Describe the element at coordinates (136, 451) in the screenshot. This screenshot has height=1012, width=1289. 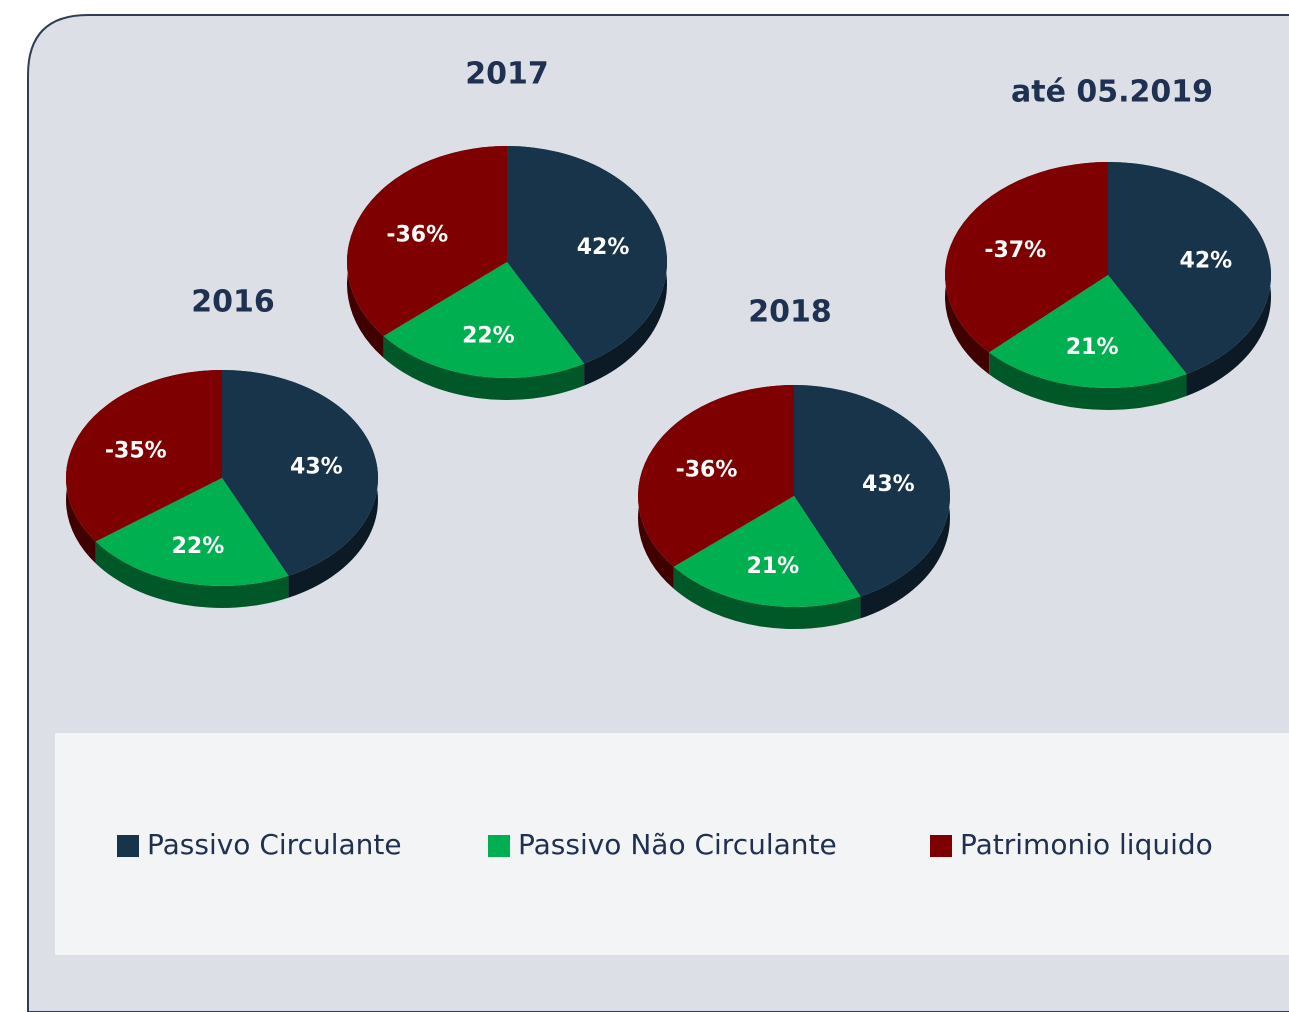
I see `value-label: -35%` at that location.